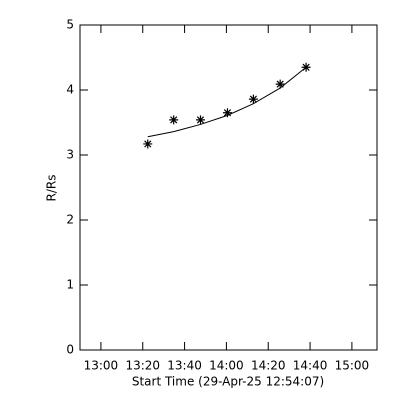 The width and height of the screenshot is (400, 400). Describe the element at coordinates (228, 382) in the screenshot. I see `x-axis-label: Start Time (29-Apr-25 12:54:07)` at that location.